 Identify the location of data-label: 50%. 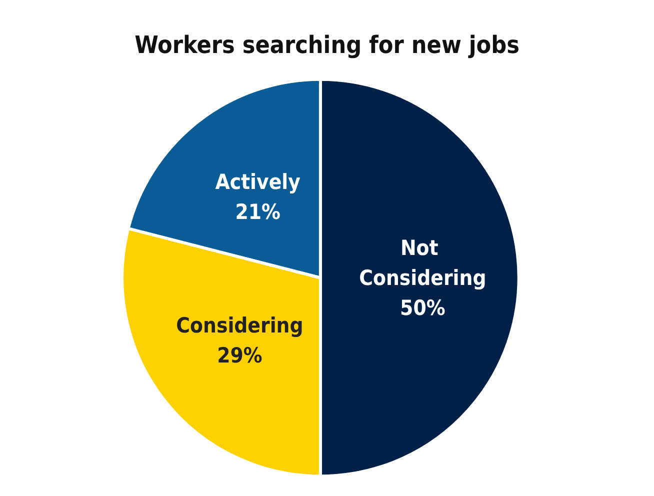
(423, 308).